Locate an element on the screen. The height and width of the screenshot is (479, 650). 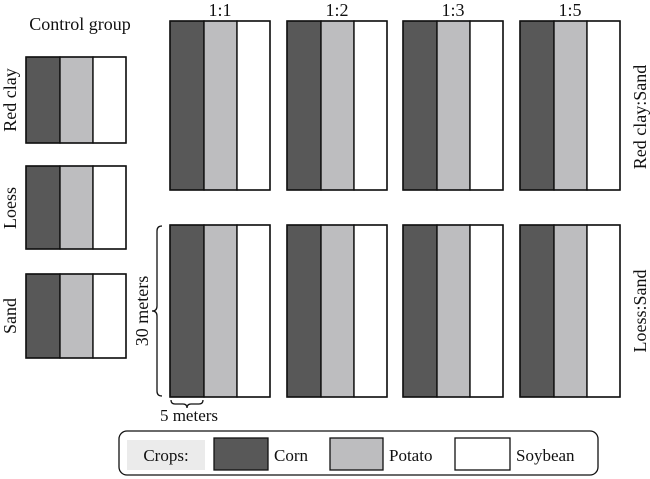
ratio-label-1-3: 1:3 is located at coordinates (452, 10).